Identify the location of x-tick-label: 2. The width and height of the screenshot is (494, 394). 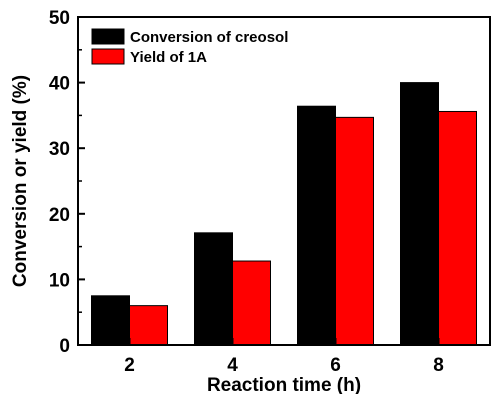
(129, 365).